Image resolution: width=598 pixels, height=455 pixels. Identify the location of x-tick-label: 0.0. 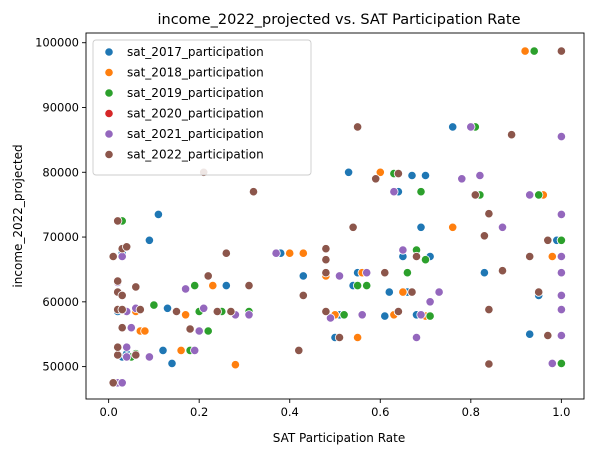
(108, 412).